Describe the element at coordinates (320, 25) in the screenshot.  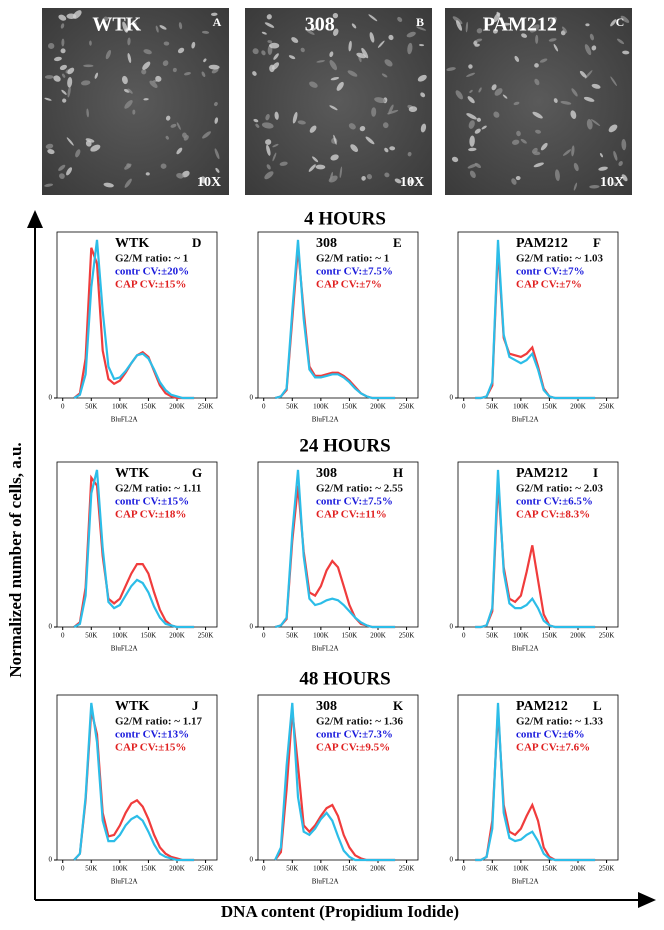
I see `image-label: 308` at that location.